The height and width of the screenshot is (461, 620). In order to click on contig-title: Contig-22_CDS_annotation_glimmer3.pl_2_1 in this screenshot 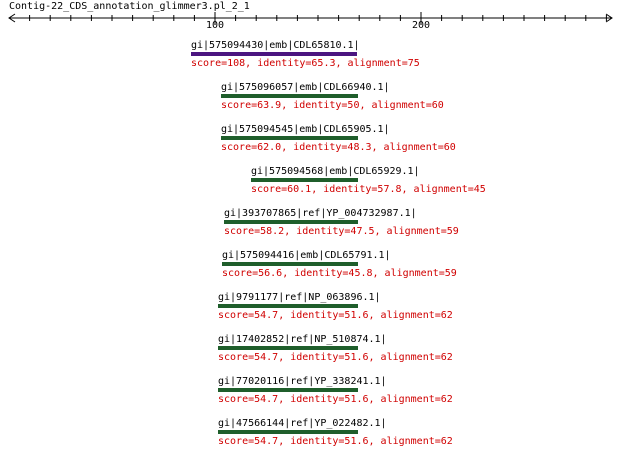, I will do `click(129, 6)`.